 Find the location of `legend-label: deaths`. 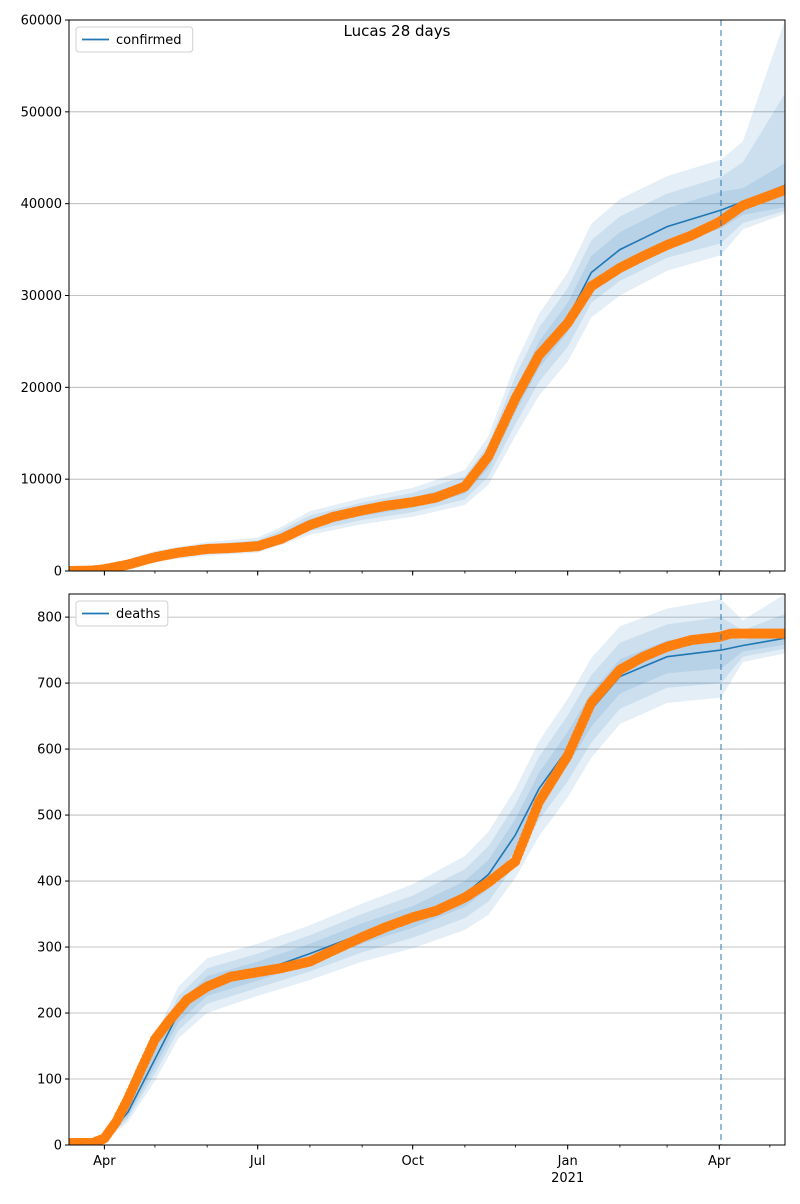

legend-label: deaths is located at coordinates (138, 614).